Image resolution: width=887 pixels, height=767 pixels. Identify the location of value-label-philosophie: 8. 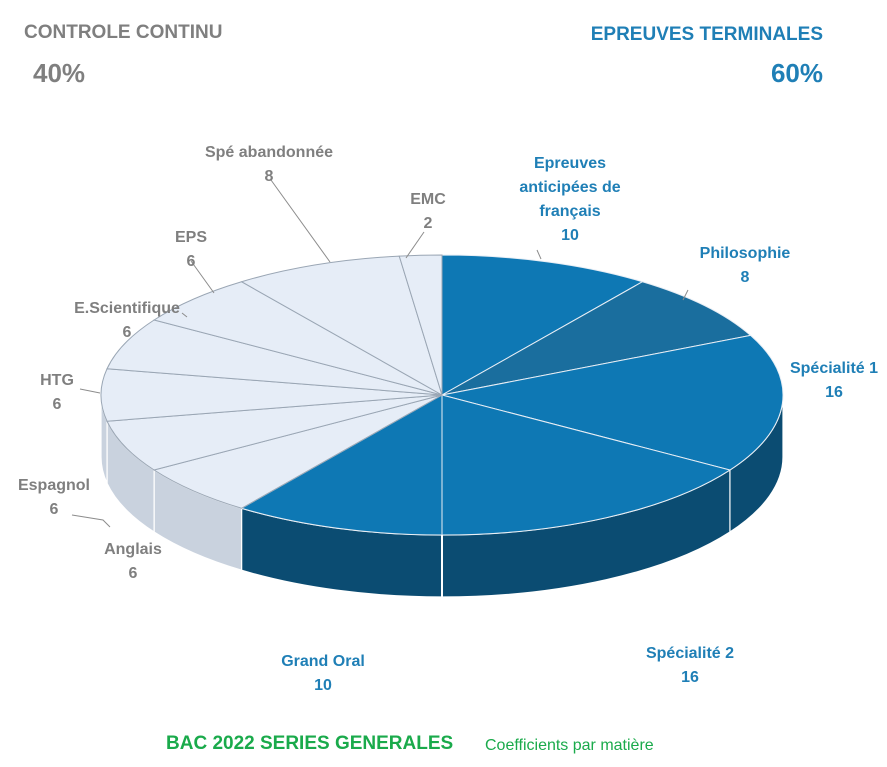
(745, 277).